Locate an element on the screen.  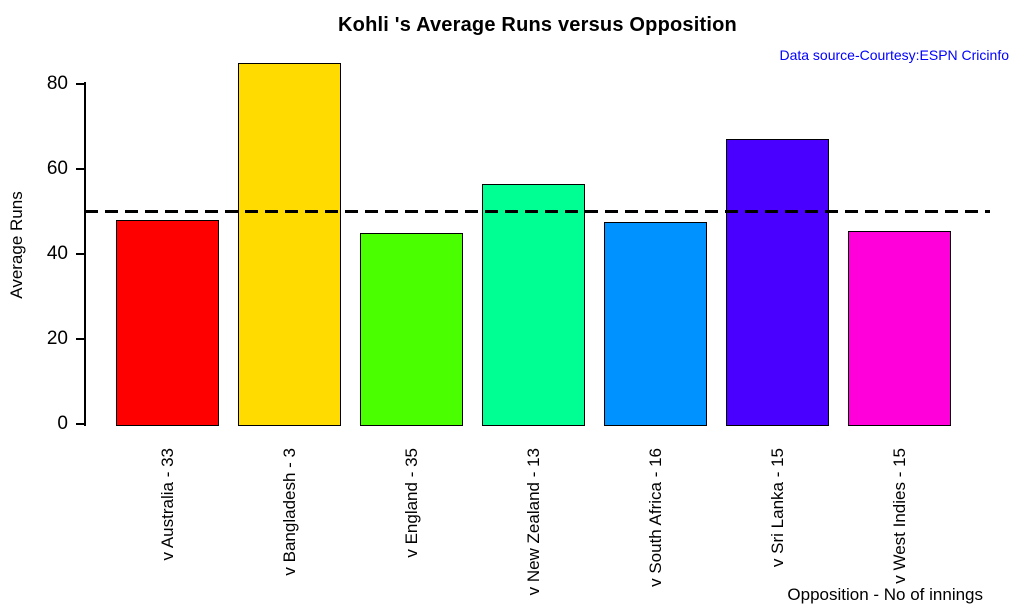
x-category-label-1: v Australia - 33 is located at coordinates (167, 504).